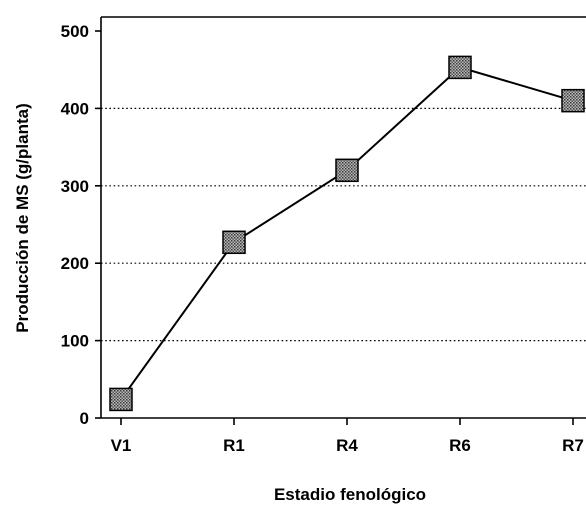 This screenshot has width=586, height=508. I want to click on y-tick-labels: 0 100 200 300 400 500, so click(75, 225).